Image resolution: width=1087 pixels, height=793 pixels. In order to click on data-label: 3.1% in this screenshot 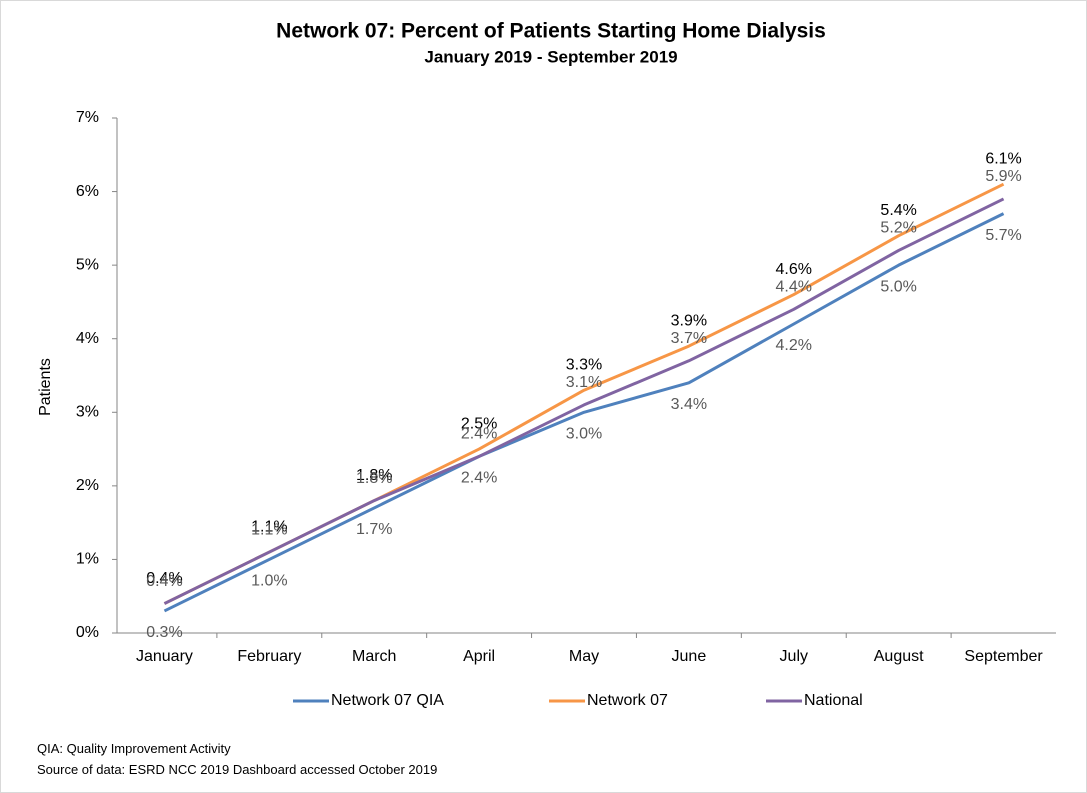, I will do `click(584, 382)`.